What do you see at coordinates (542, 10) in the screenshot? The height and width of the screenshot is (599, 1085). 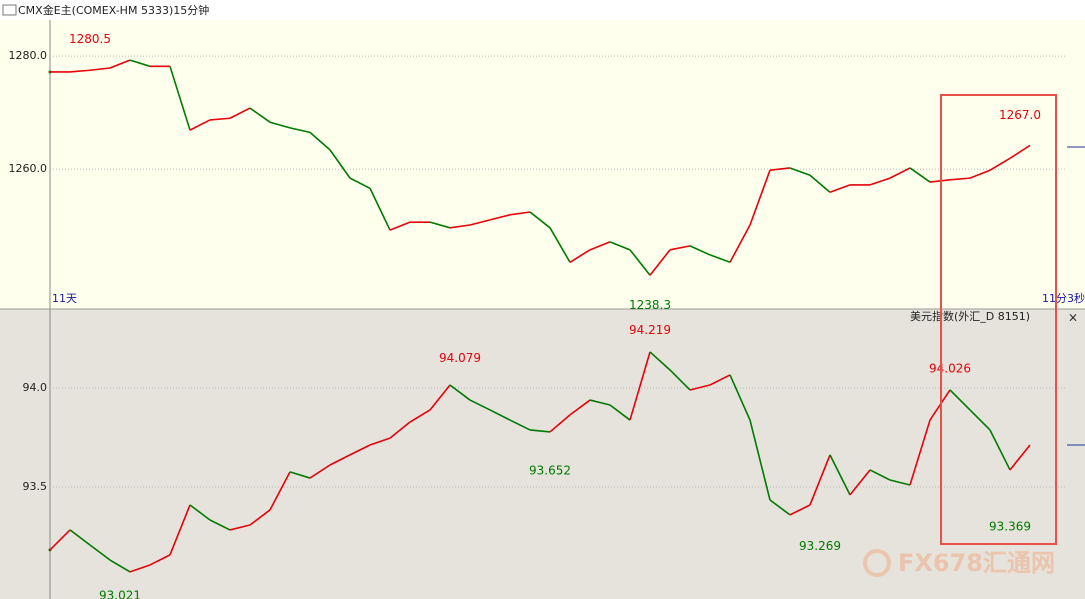 I see `title-bar` at bounding box center [542, 10].